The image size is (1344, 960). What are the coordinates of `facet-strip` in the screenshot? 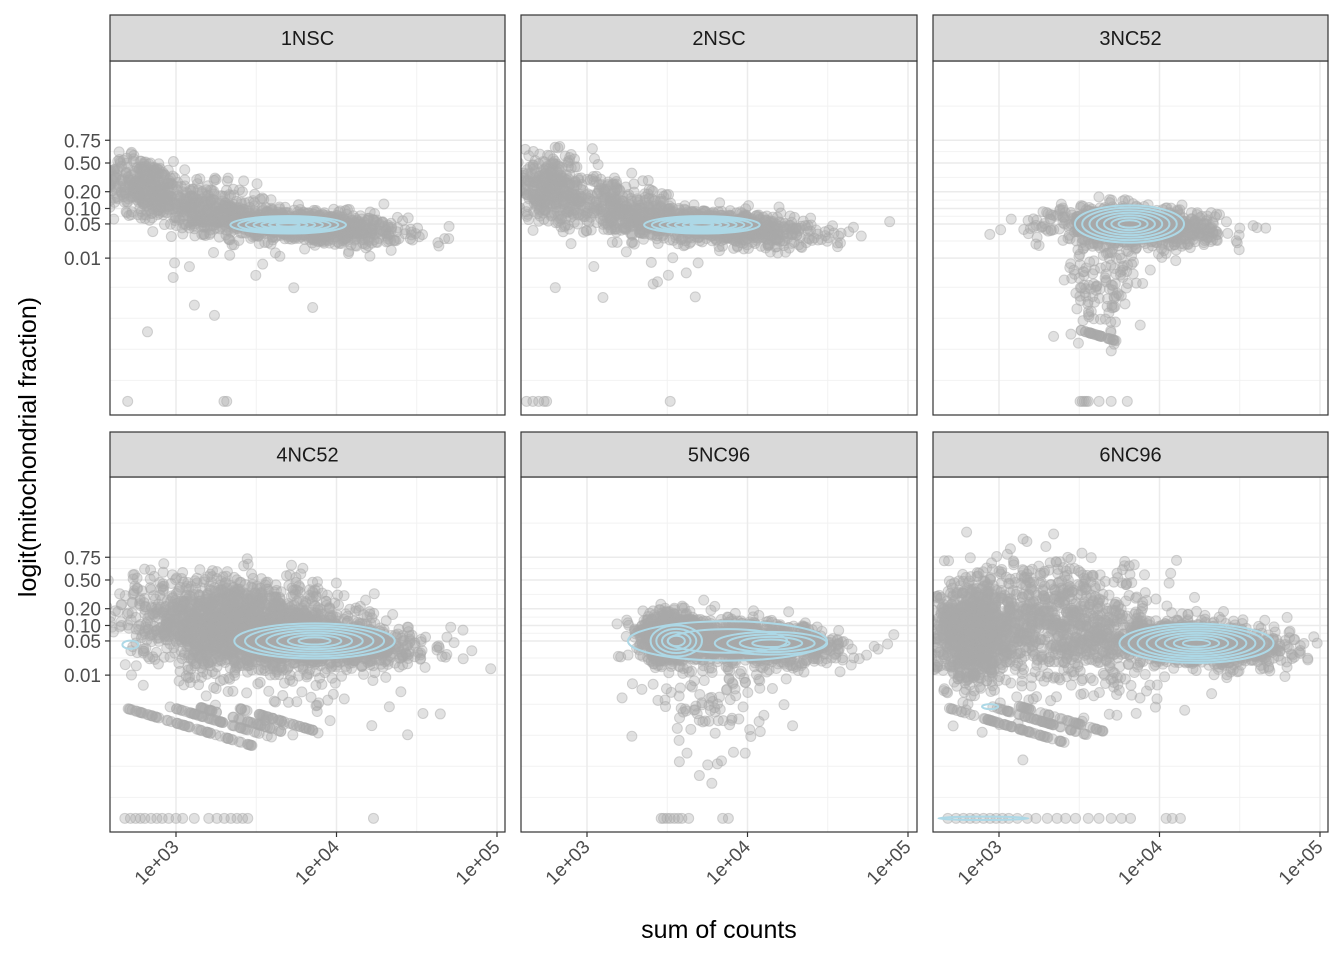 It's located at (307, 38).